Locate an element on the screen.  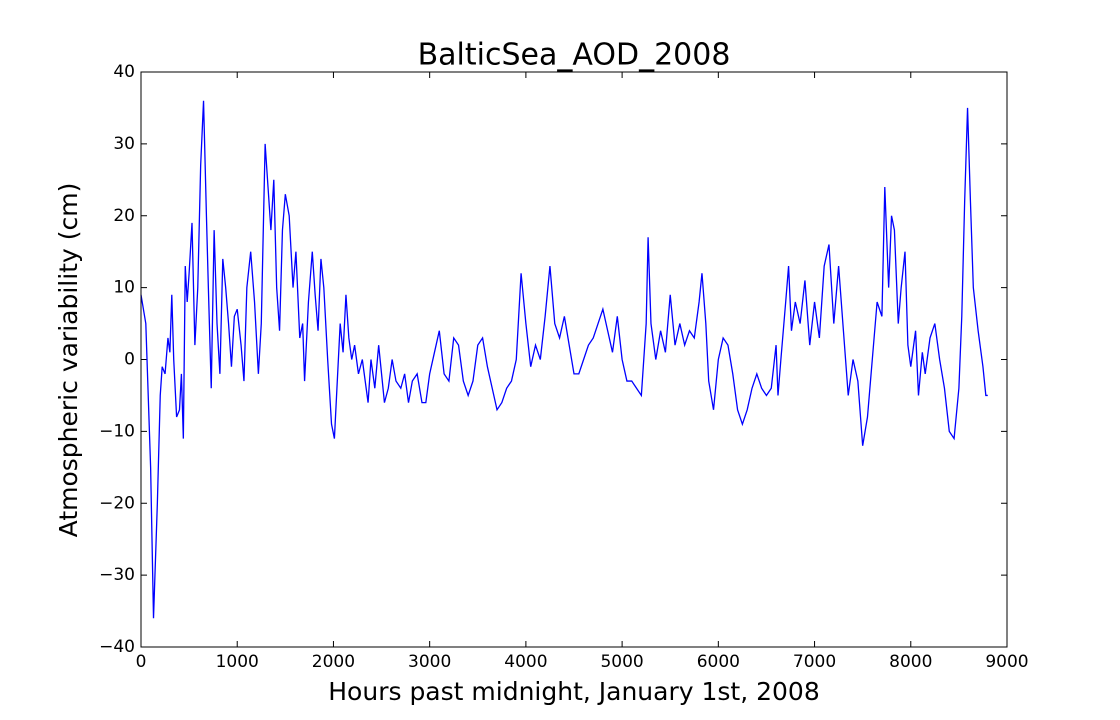
y-tick-label: 20 is located at coordinates (124, 216).